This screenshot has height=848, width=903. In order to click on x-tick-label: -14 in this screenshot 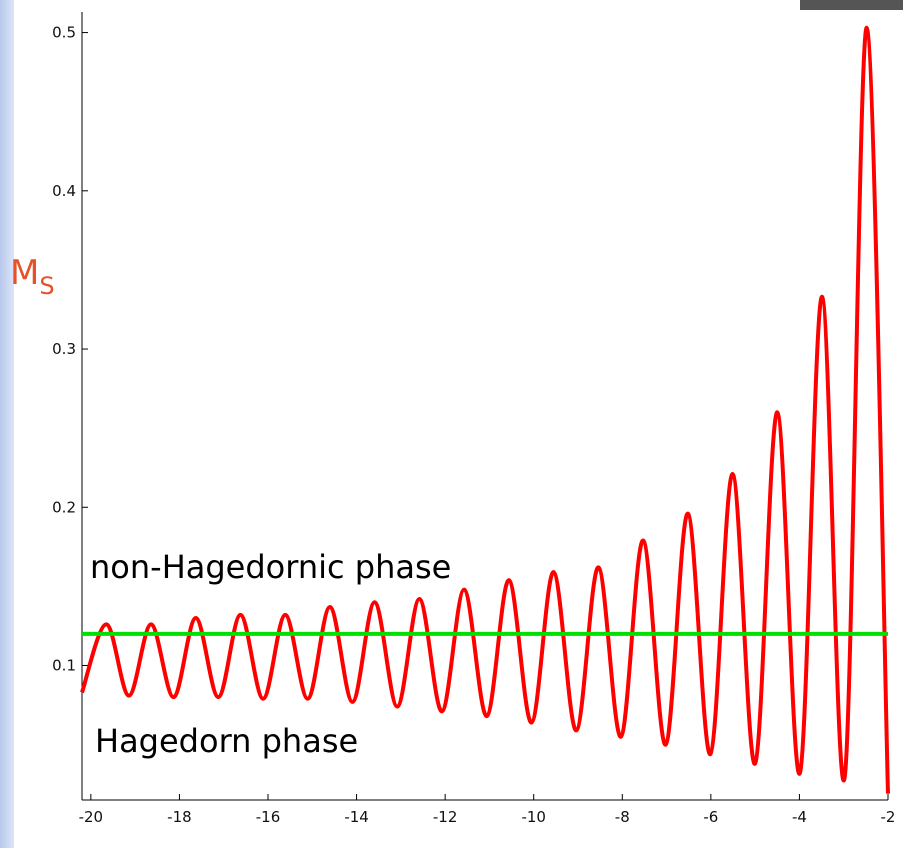, I will do `click(356, 817)`.